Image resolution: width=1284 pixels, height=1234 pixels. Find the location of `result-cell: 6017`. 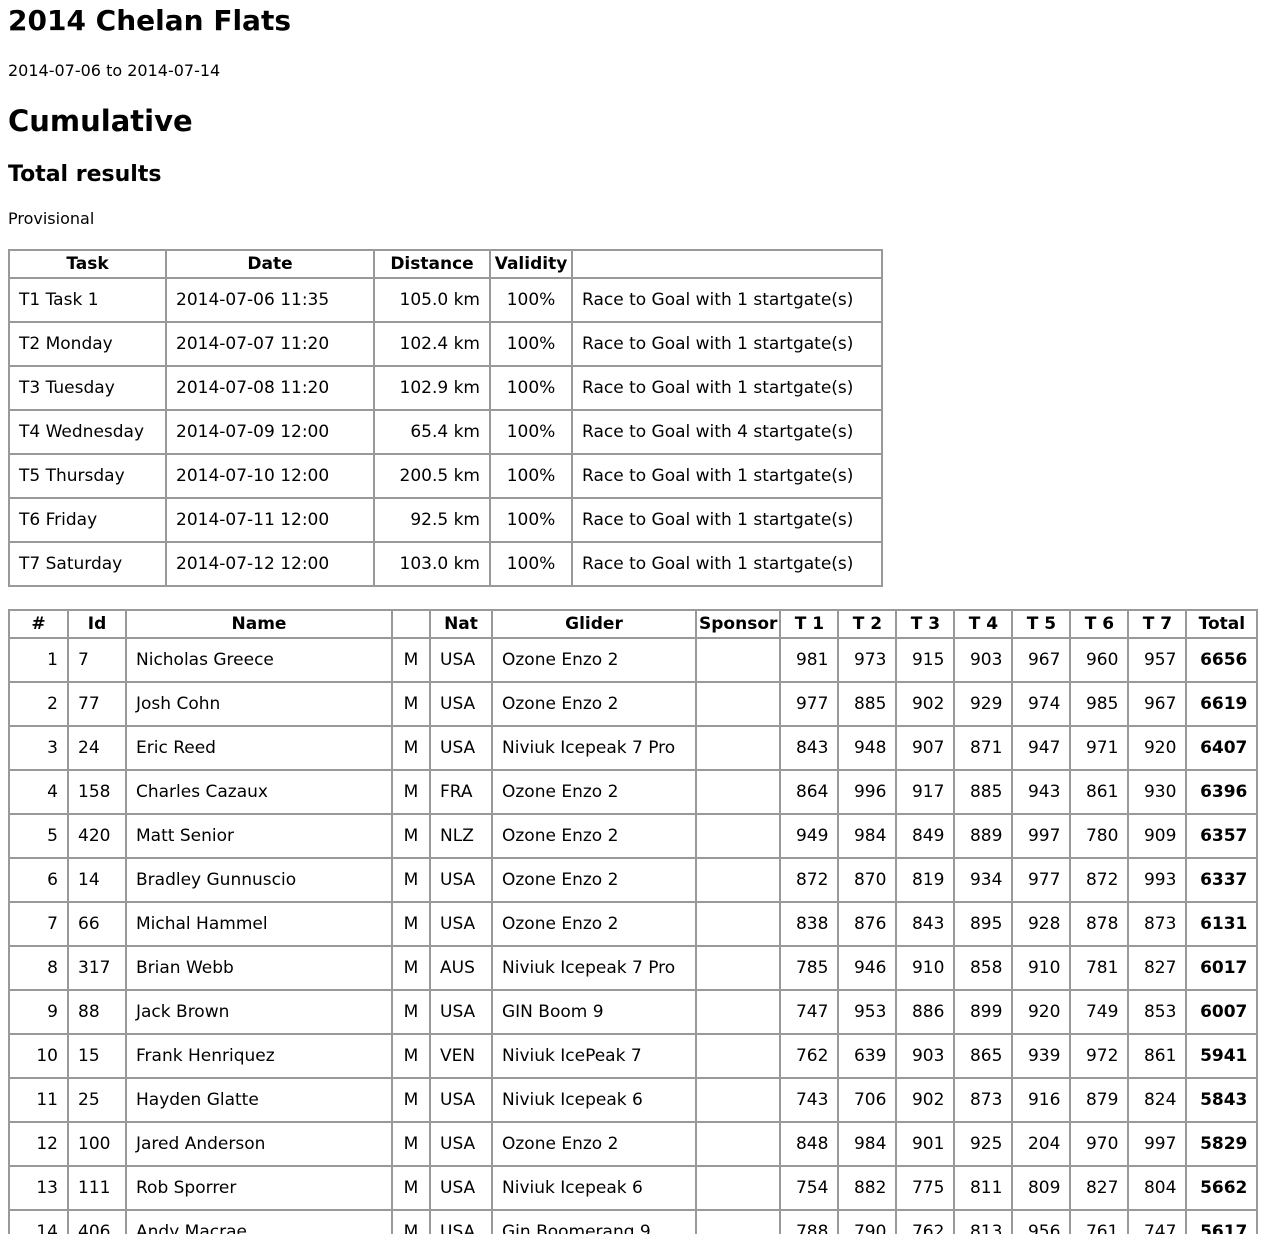

result-cell: 6017 is located at coordinates (1222, 968).